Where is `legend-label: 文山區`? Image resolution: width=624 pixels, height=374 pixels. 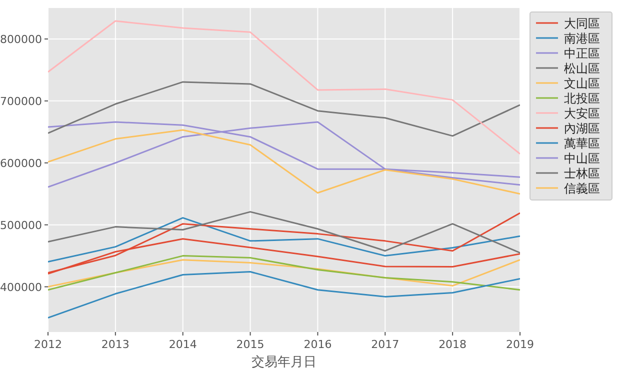
legend-label: 文山區 is located at coordinates (582, 83).